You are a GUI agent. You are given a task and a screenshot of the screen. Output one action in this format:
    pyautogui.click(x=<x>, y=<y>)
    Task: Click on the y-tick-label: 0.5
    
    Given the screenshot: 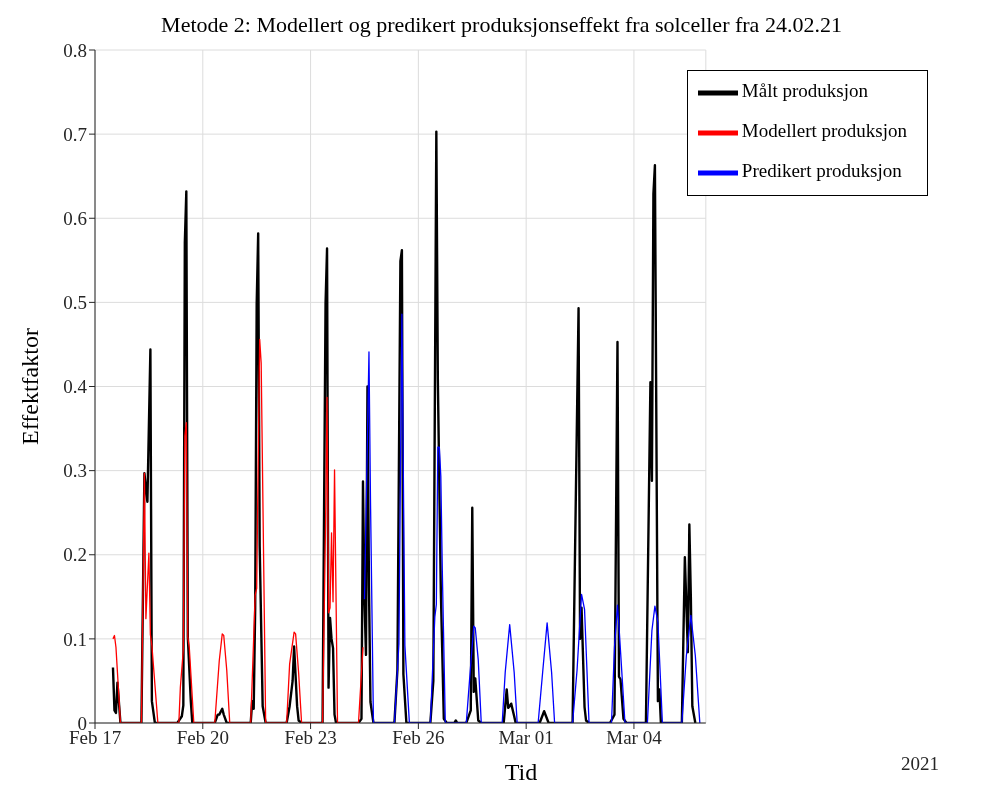 What is the action you would take?
    pyautogui.click(x=75, y=303)
    